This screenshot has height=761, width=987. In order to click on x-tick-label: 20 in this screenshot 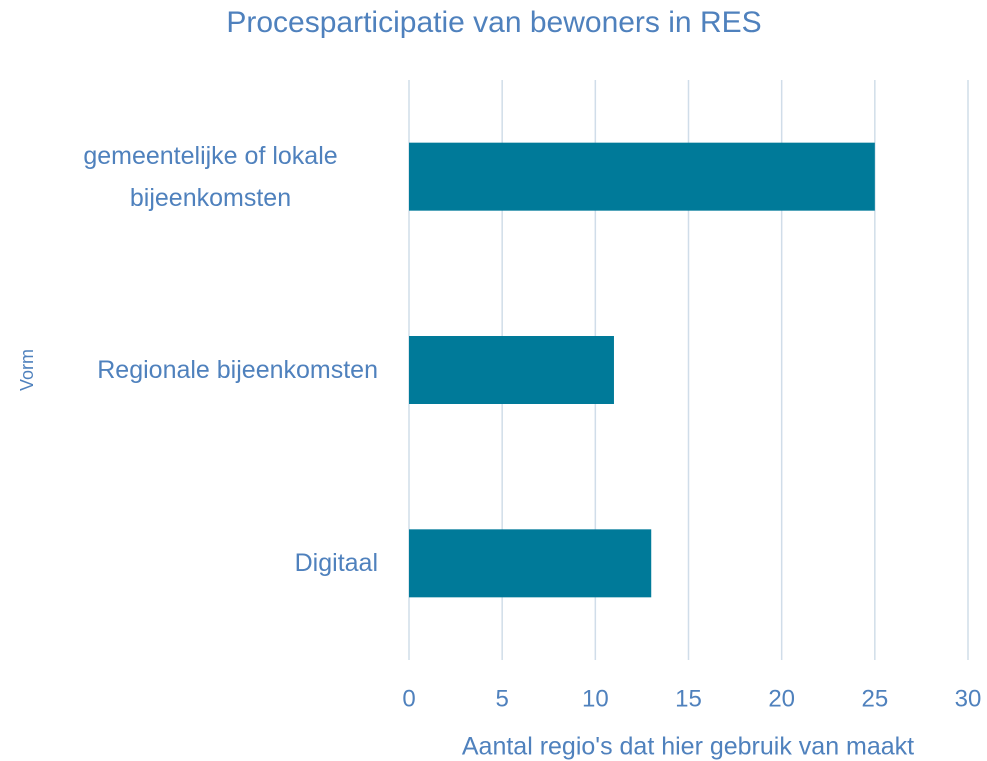, I will do `click(781, 698)`.